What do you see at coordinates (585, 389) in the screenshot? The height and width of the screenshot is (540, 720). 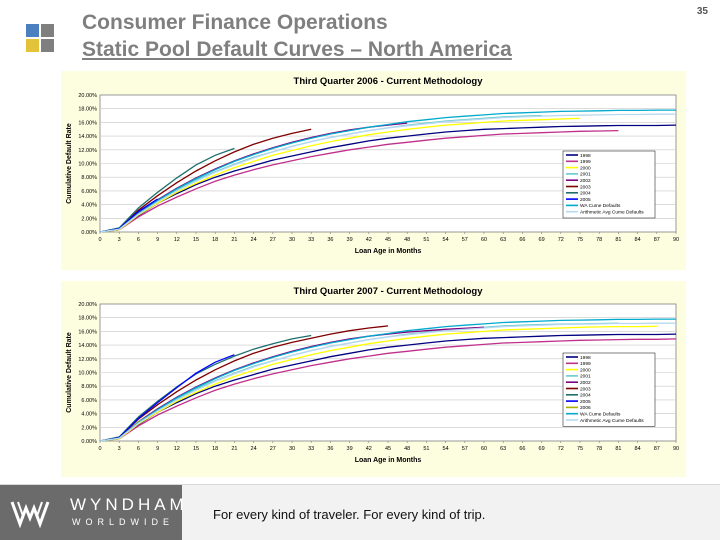 I see `legend-entry: 2003` at bounding box center [585, 389].